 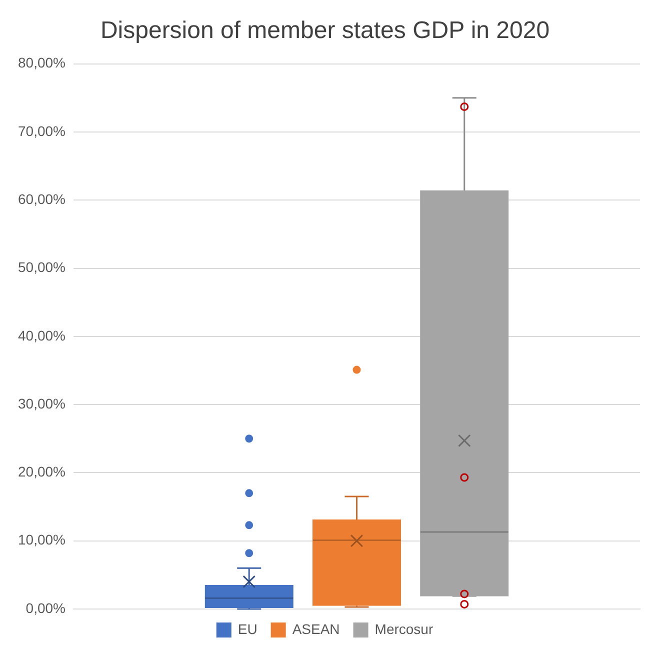 What do you see at coordinates (325, 30) in the screenshot?
I see `chart-title: Dispersion of member states GDP in 2020` at bounding box center [325, 30].